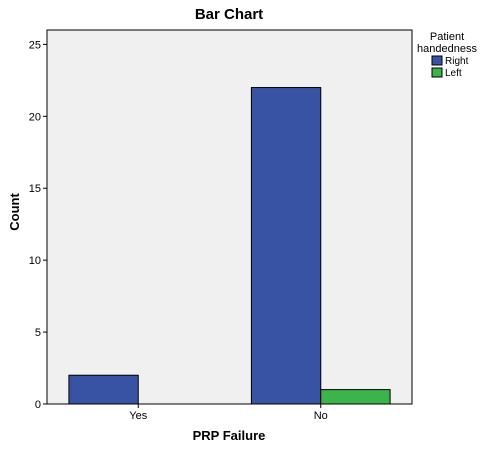  Describe the element at coordinates (38, 333) in the screenshot. I see `y-tick-label: 5` at that location.